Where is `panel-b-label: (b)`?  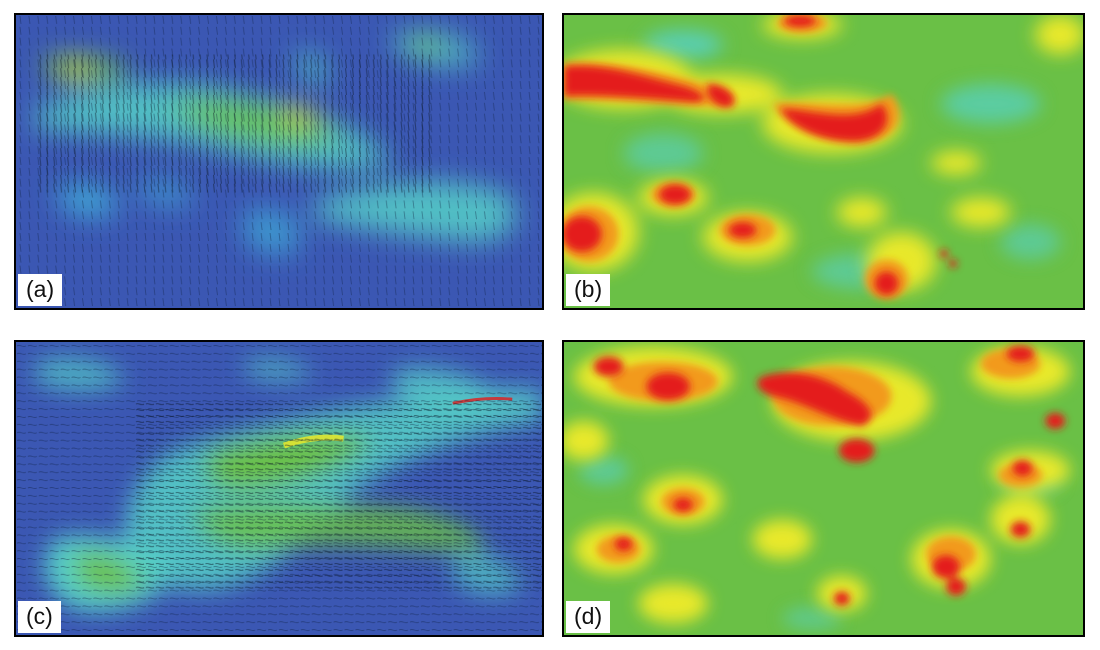 panel-b-label: (b) is located at coordinates (588, 289).